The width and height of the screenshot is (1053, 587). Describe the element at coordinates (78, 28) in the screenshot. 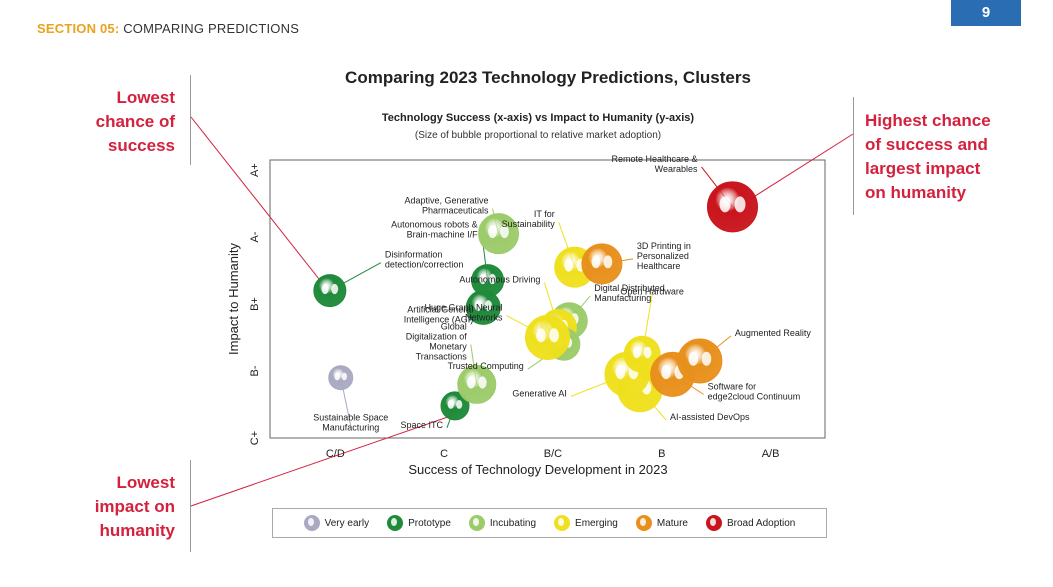

I see `section-number: SECTION 05:` at that location.